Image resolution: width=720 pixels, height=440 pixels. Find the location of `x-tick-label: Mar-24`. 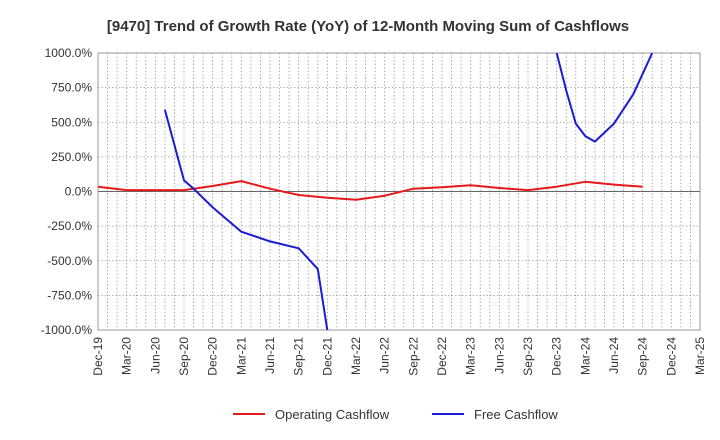

x-tick-label: Mar-24 is located at coordinates (585, 356).